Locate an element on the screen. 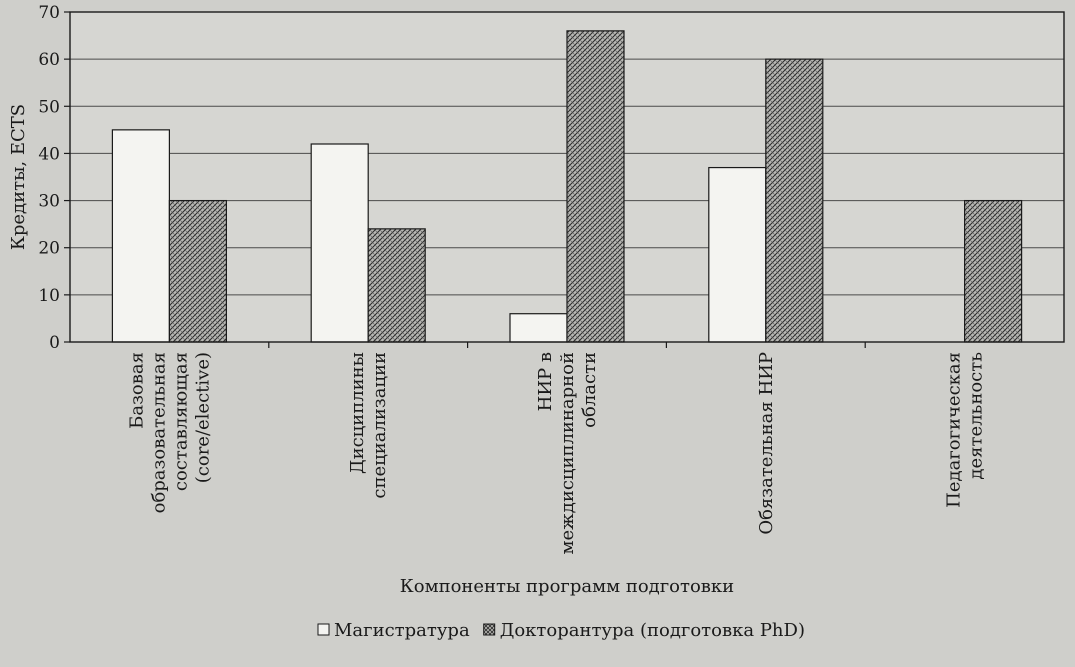 The height and width of the screenshot is (667, 1075). y-tick-label: 60 is located at coordinates (49, 60).